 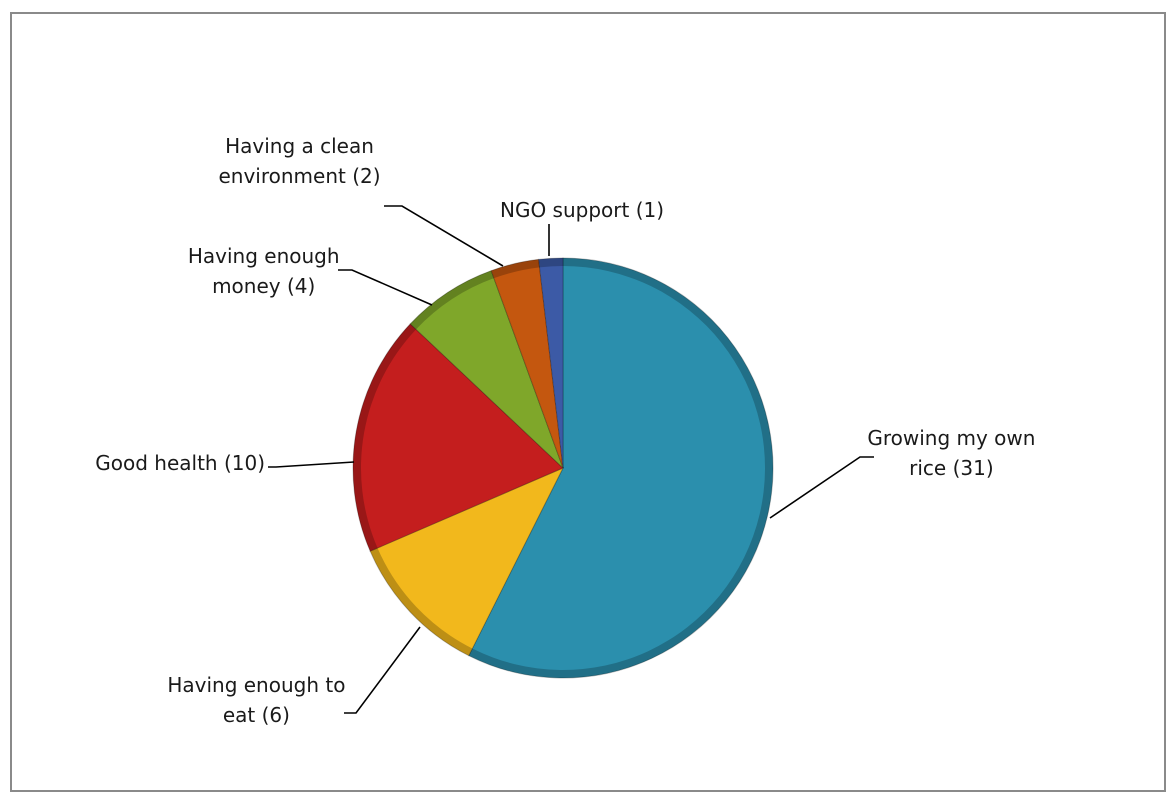 What do you see at coordinates (264, 271) in the screenshot?
I see `slice-label-3: Having enough money (4)` at bounding box center [264, 271].